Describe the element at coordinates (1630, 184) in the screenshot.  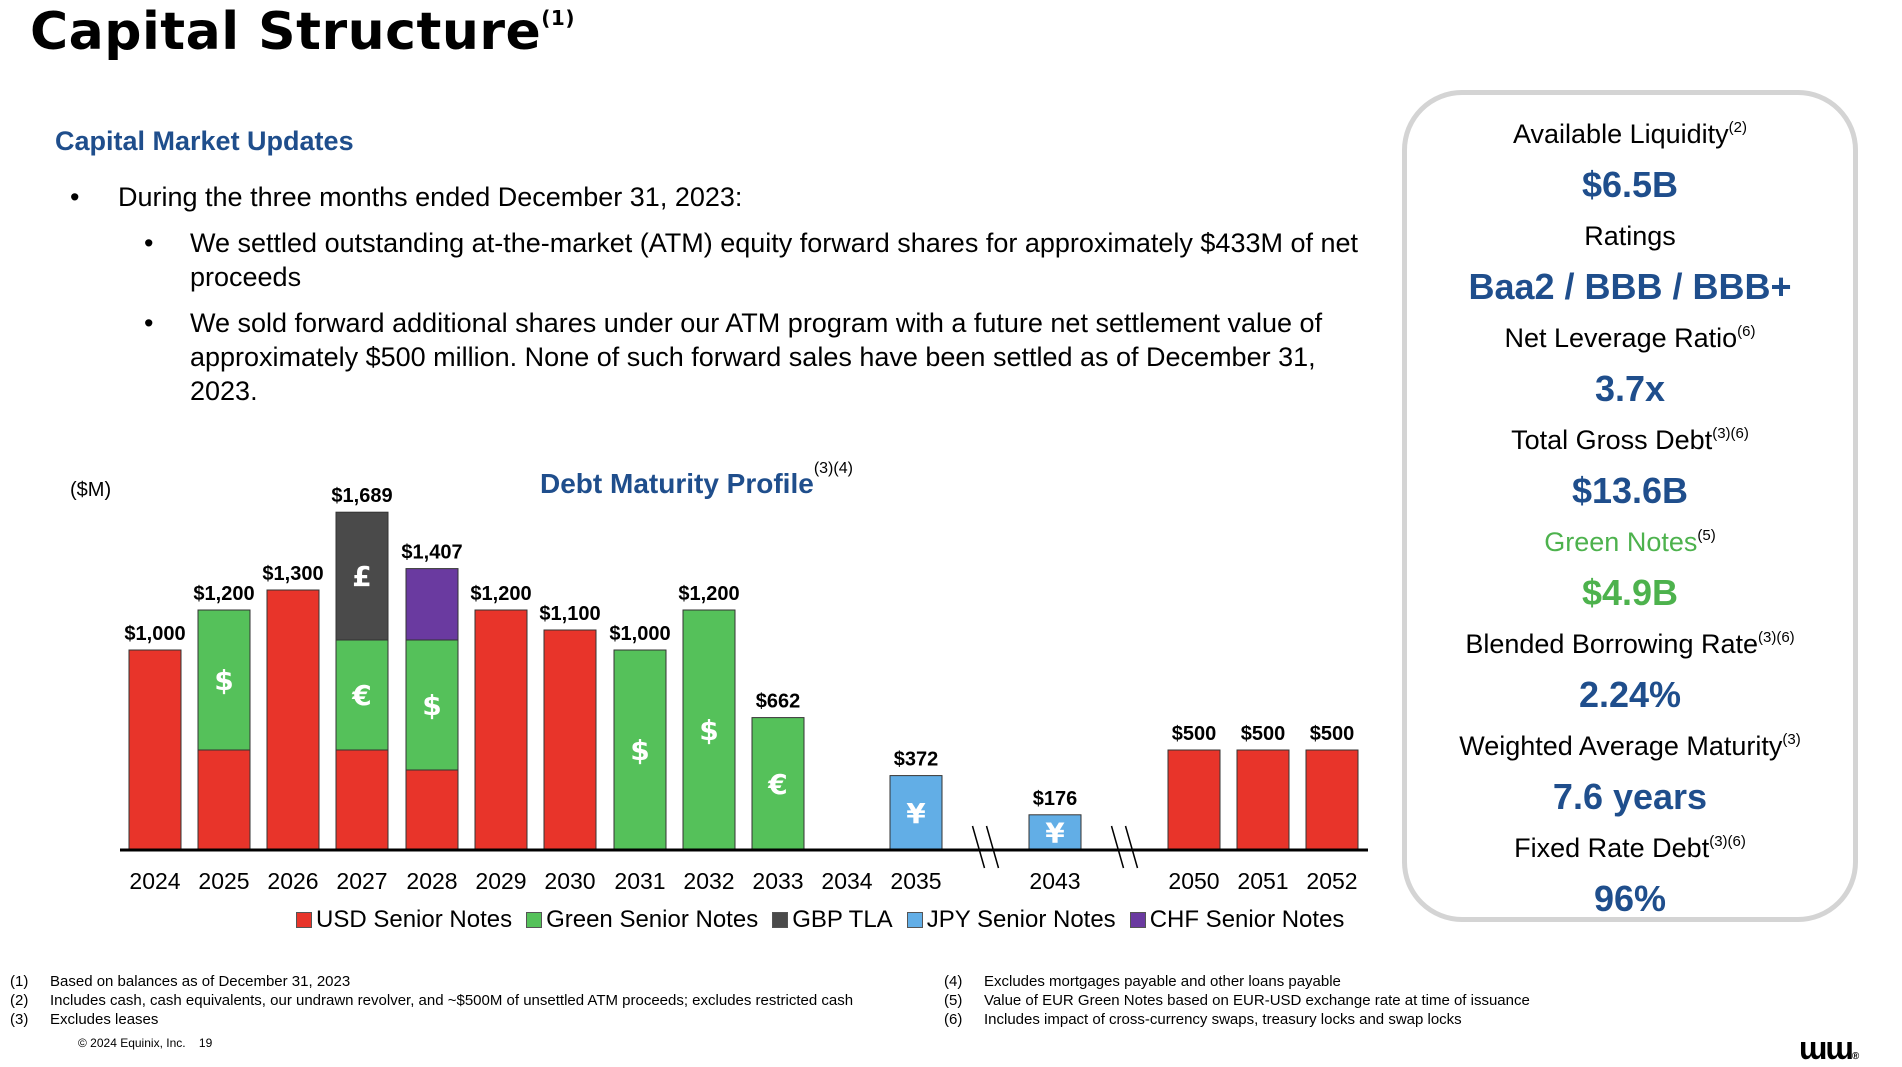
I see `metric-value: $6.5B` at that location.